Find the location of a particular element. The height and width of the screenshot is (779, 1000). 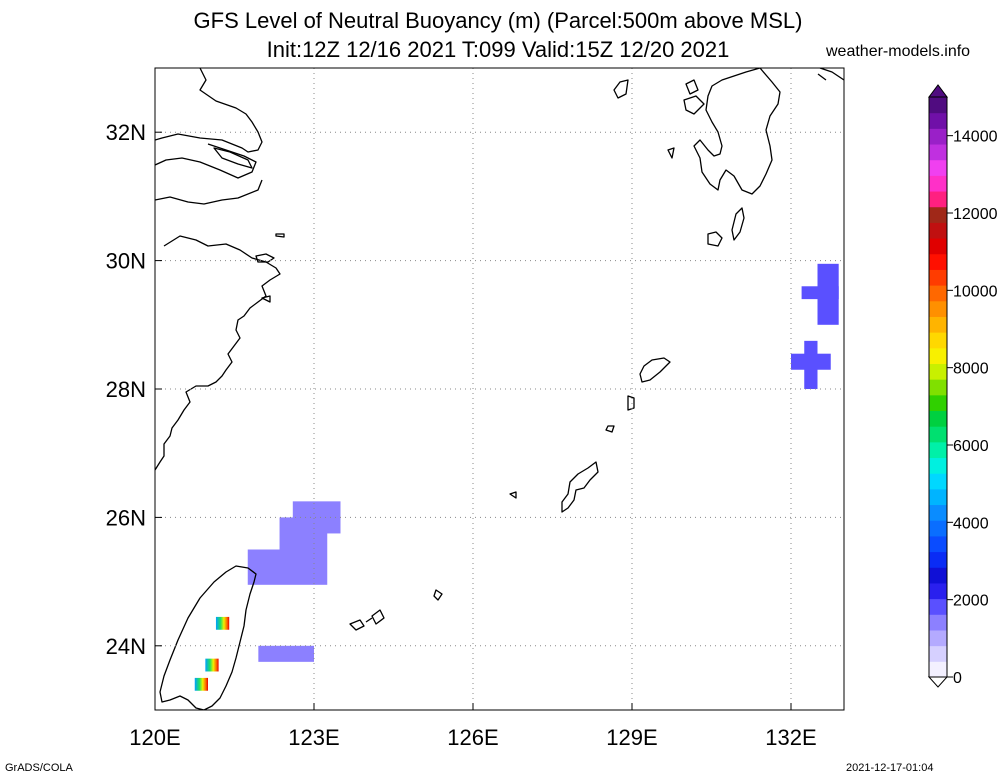

colorbar-frame is located at coordinates (938, 387).